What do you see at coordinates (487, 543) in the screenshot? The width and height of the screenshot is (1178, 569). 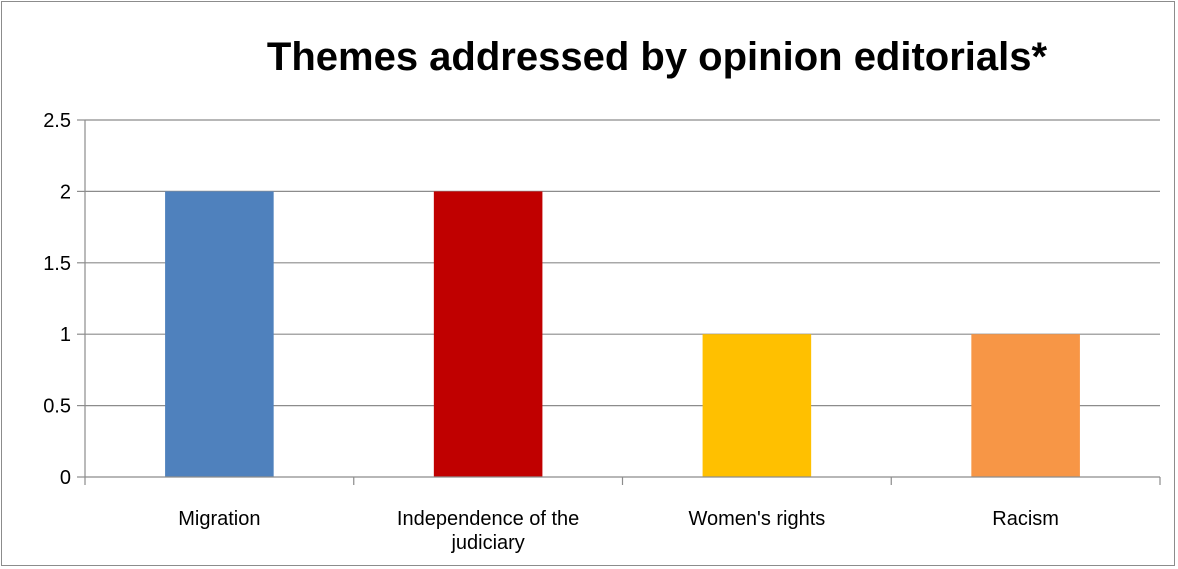 I see `x-category-label-line: judiciary` at bounding box center [487, 543].